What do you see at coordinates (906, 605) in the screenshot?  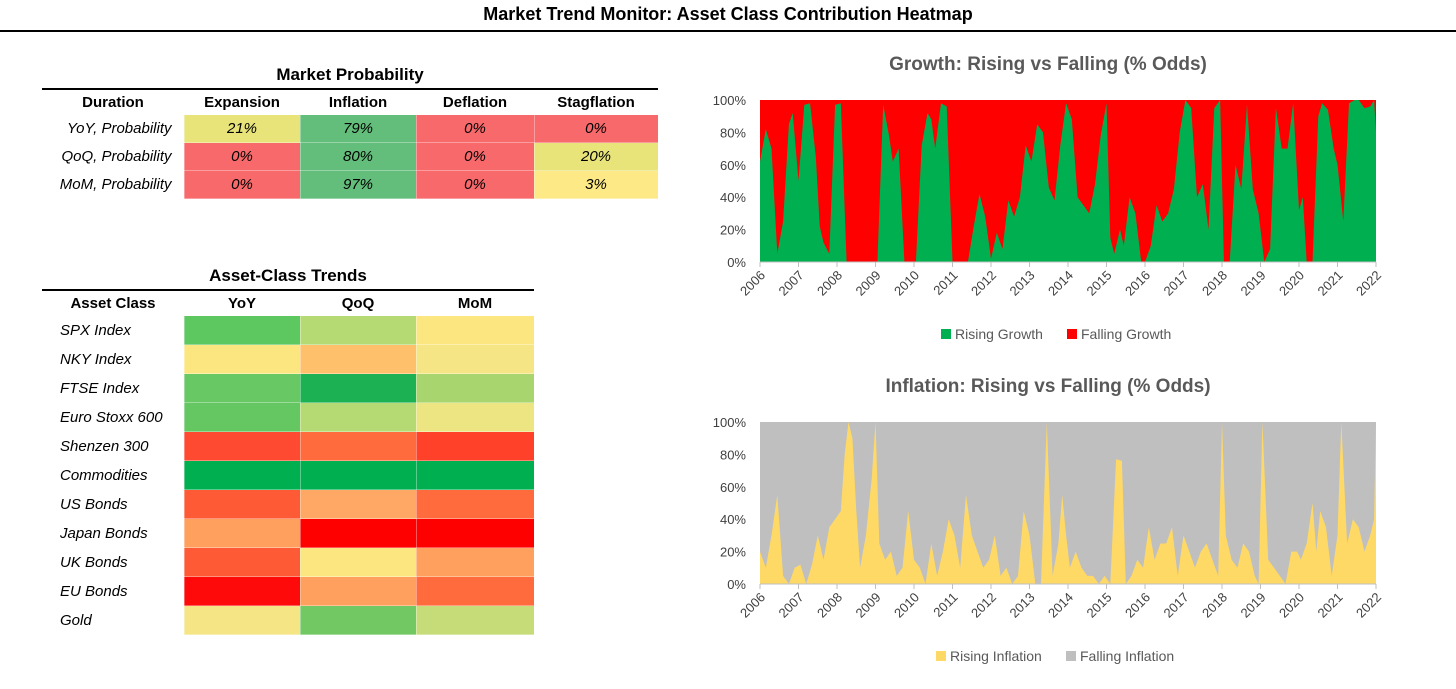 I see `x-tick-label: 2010` at bounding box center [906, 605].